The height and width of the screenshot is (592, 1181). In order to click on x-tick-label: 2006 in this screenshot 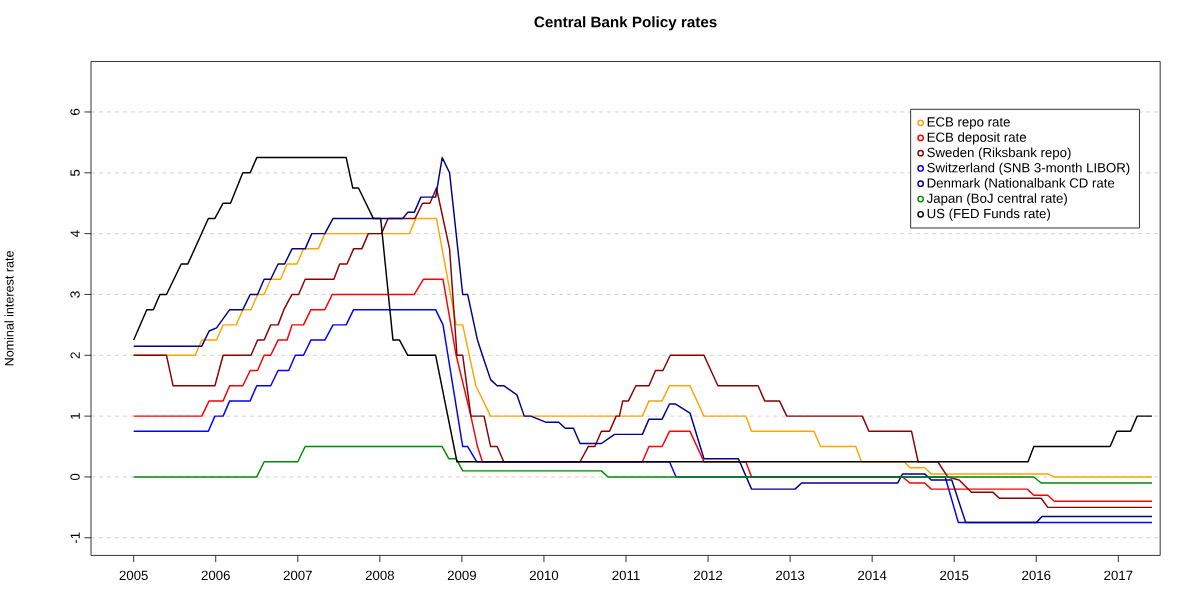, I will do `click(215, 575)`.